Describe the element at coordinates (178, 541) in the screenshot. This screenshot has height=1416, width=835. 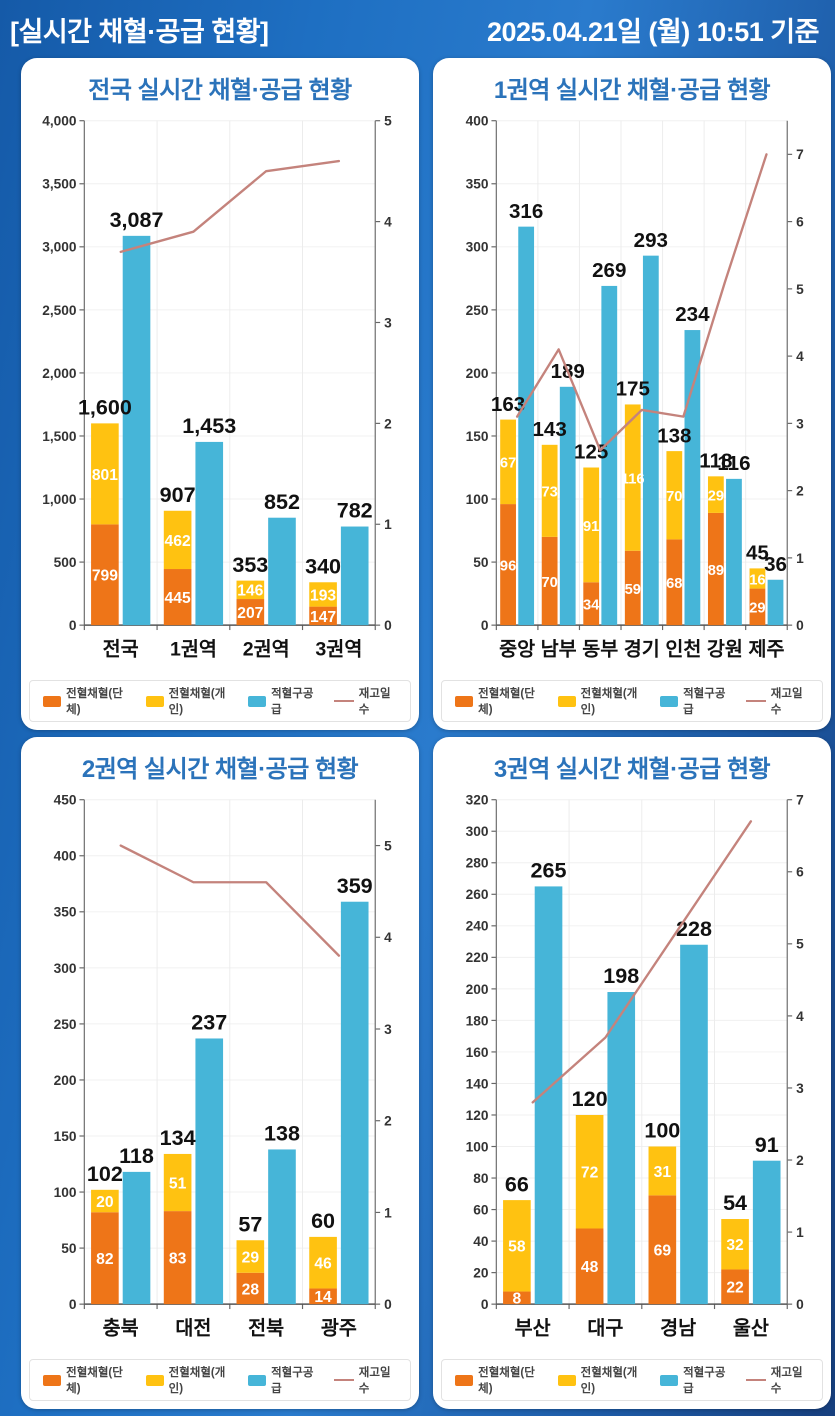
I see `individual-bar-value-label: 462` at that location.